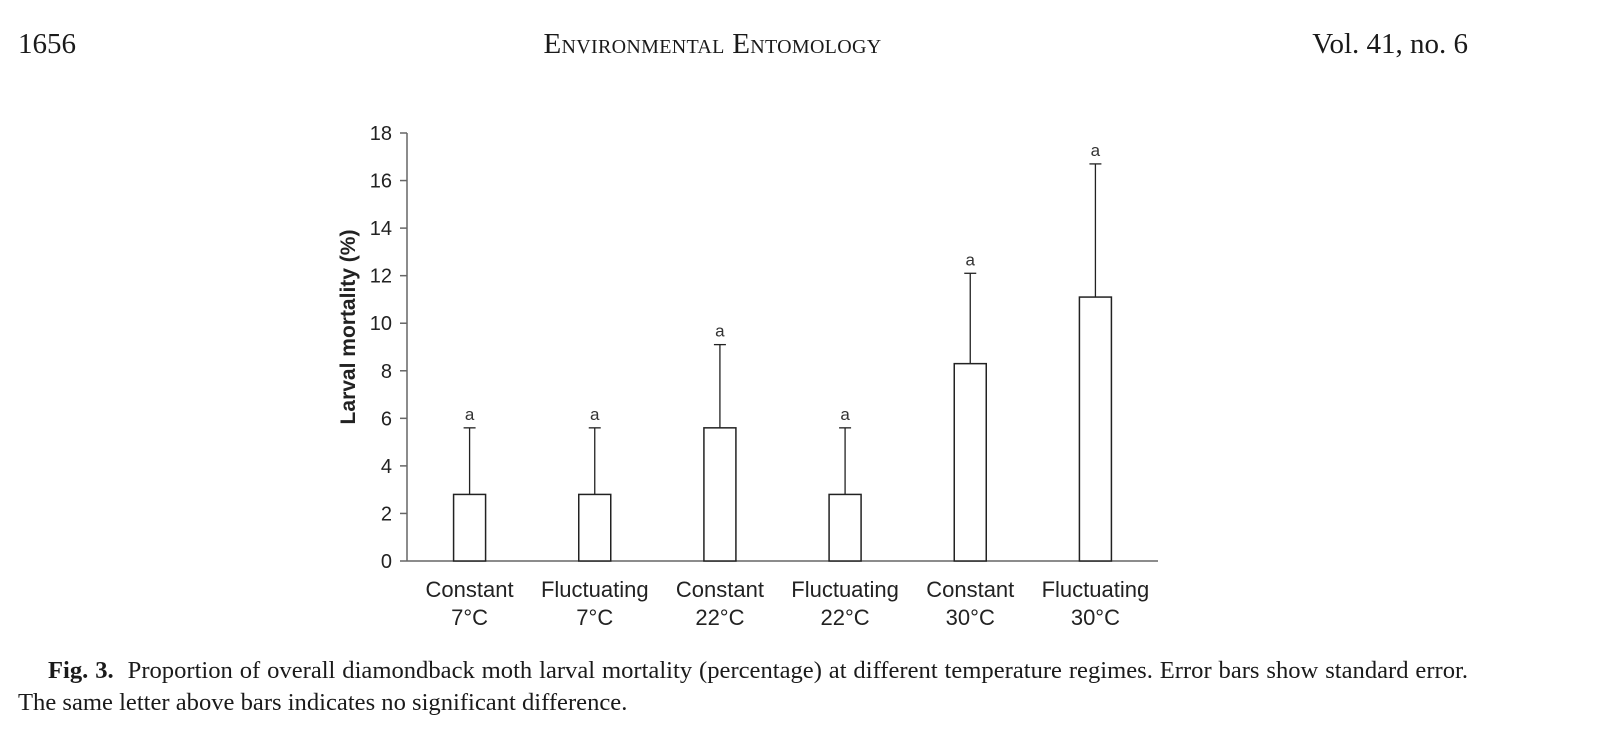  I want to click on y-tick-label: 6, so click(386, 419).